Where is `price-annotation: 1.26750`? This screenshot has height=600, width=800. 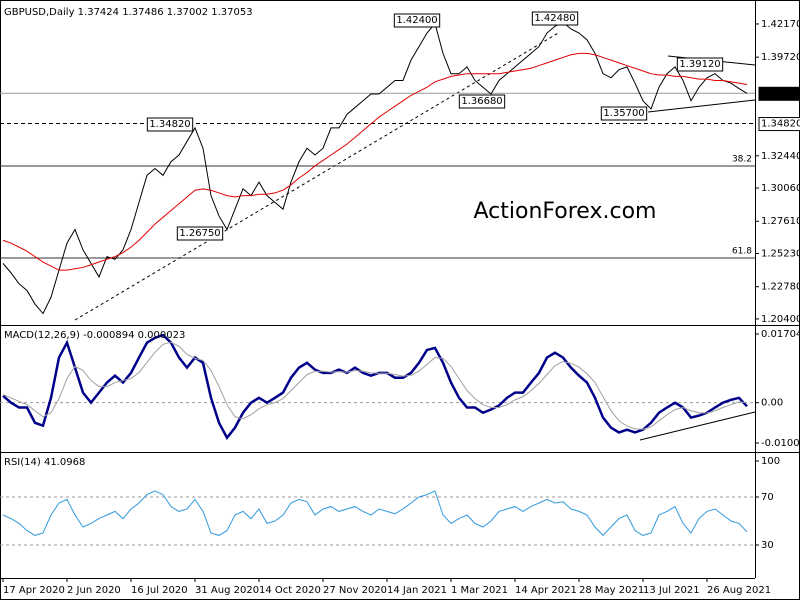 price-annotation: 1.26750 is located at coordinates (199, 233).